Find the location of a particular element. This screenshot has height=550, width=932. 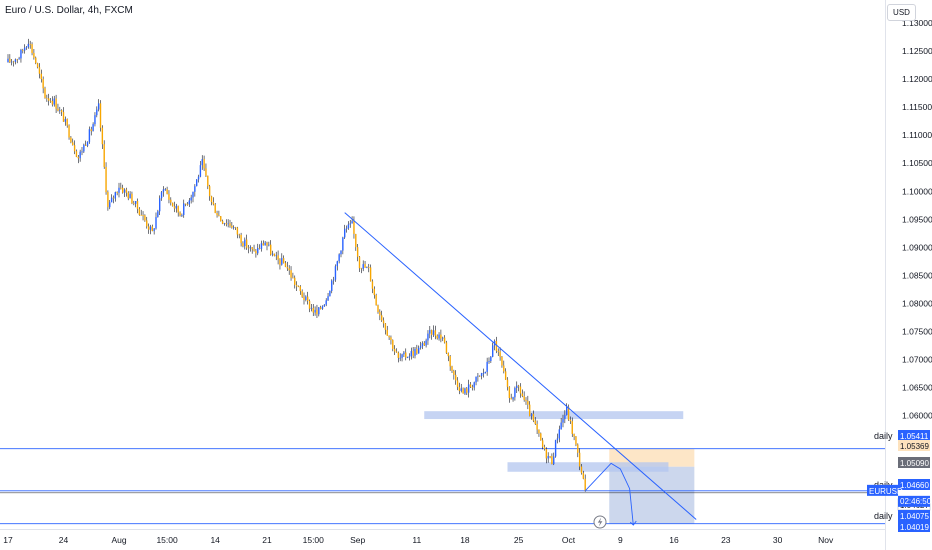

time-tick-label: Oct is located at coordinates (569, 540).